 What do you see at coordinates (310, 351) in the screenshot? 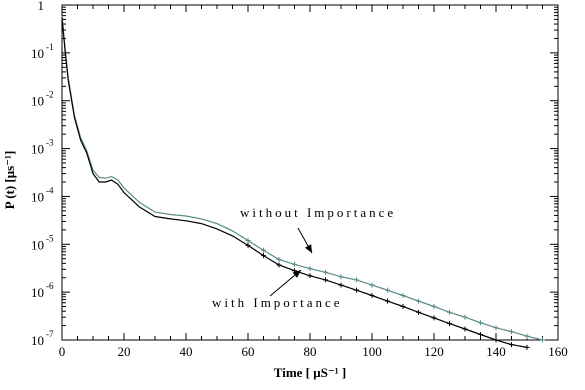
I see `x-tick-label: 80` at bounding box center [310, 351].